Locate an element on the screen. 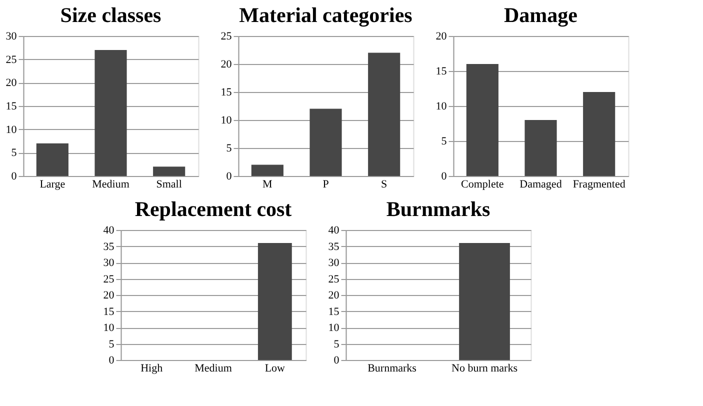 The width and height of the screenshot is (703, 406). chart-title: Damage is located at coordinates (541, 15).